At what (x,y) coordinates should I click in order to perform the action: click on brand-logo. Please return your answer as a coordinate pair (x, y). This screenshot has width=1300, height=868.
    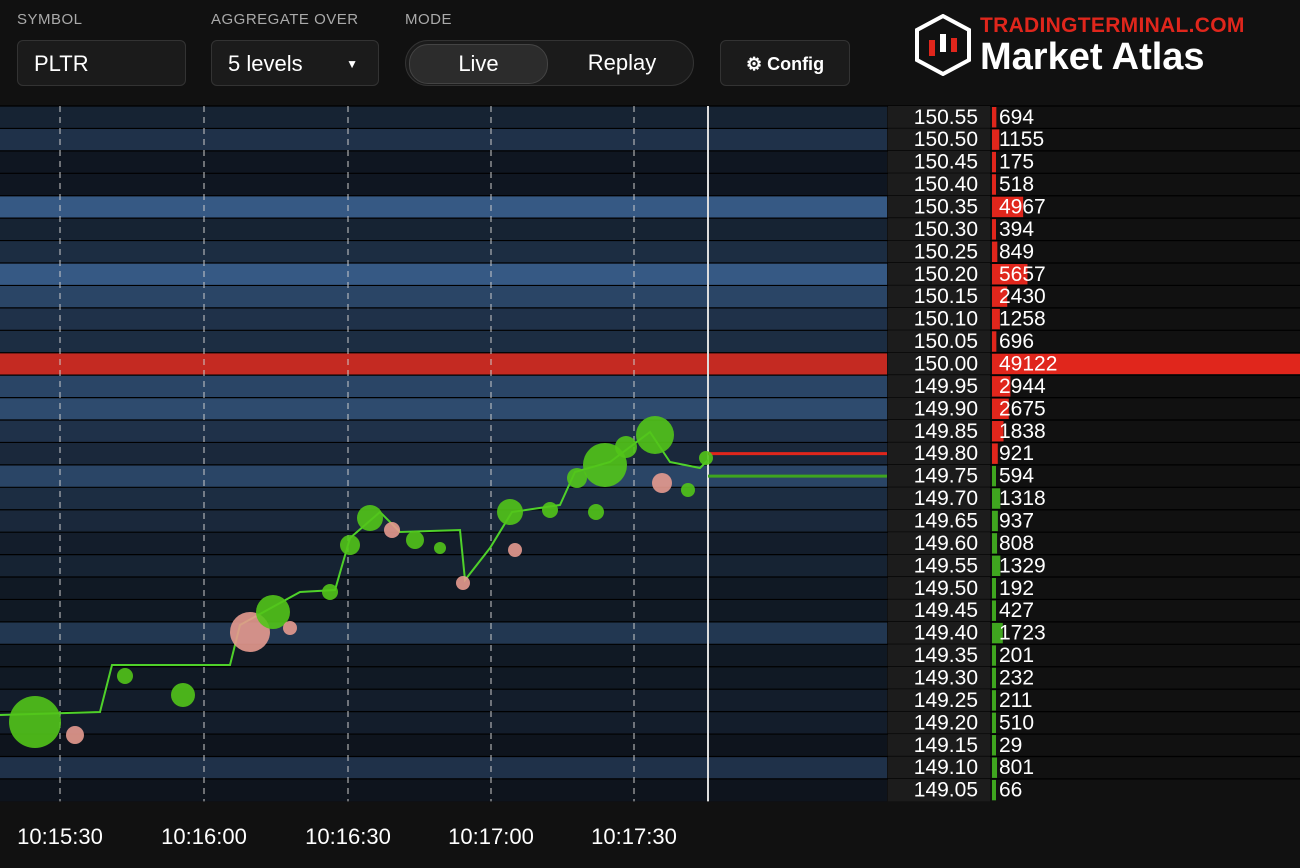
    Looking at the image, I should click on (943, 45).